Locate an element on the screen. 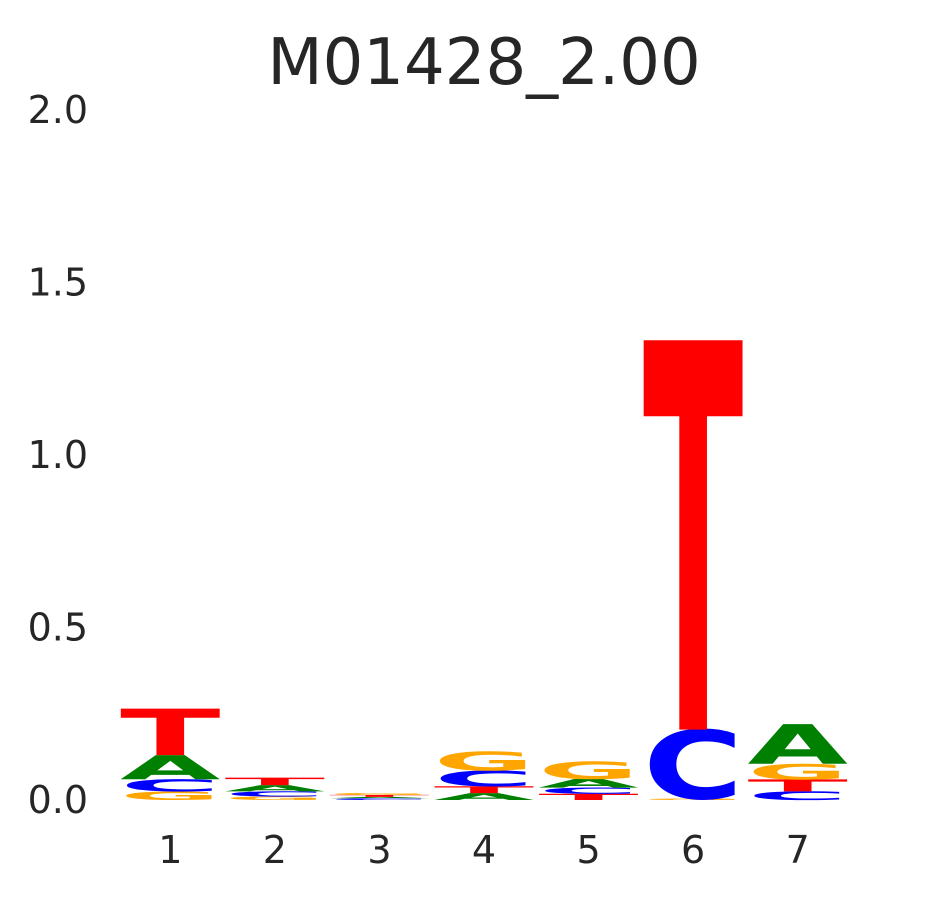 This screenshot has width=945, height=904. y-tick-label: 0.0 is located at coordinates (58, 800).